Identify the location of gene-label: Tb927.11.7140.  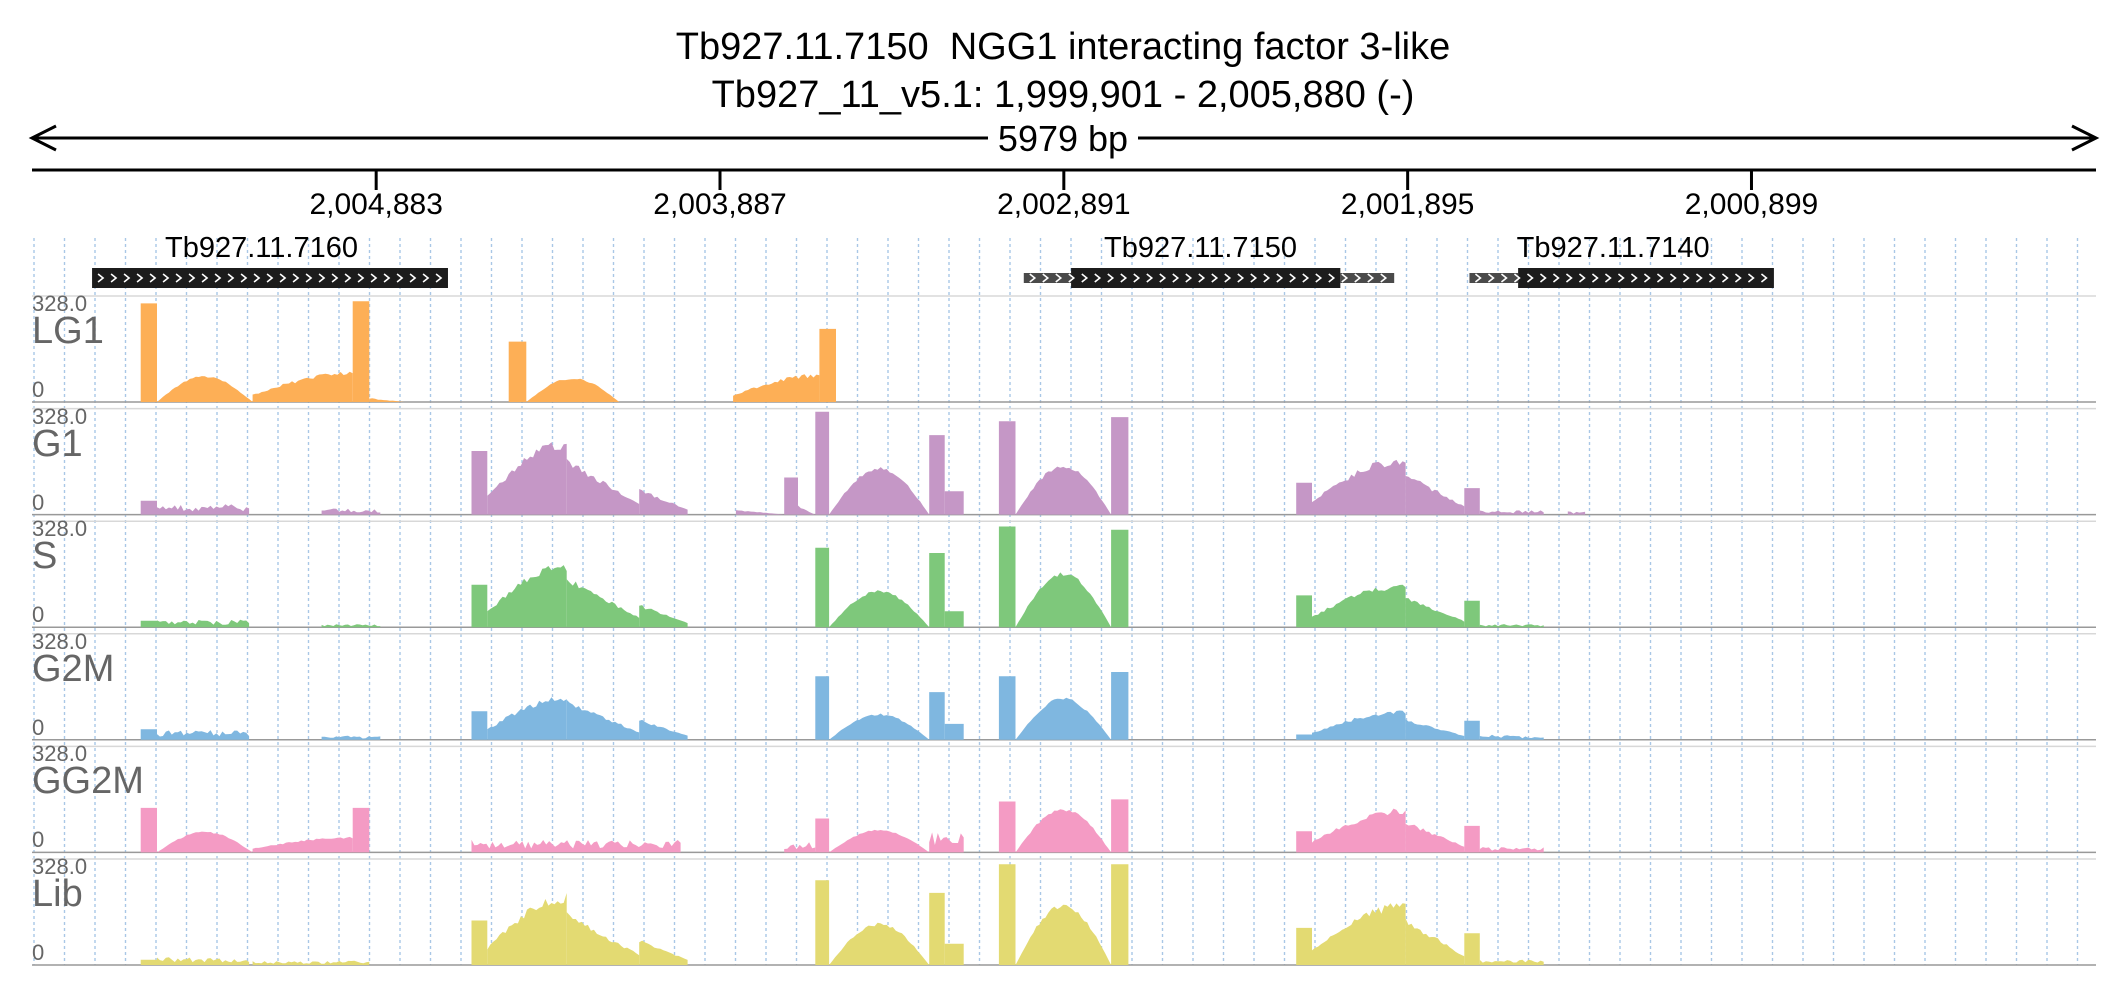
(1613, 248).